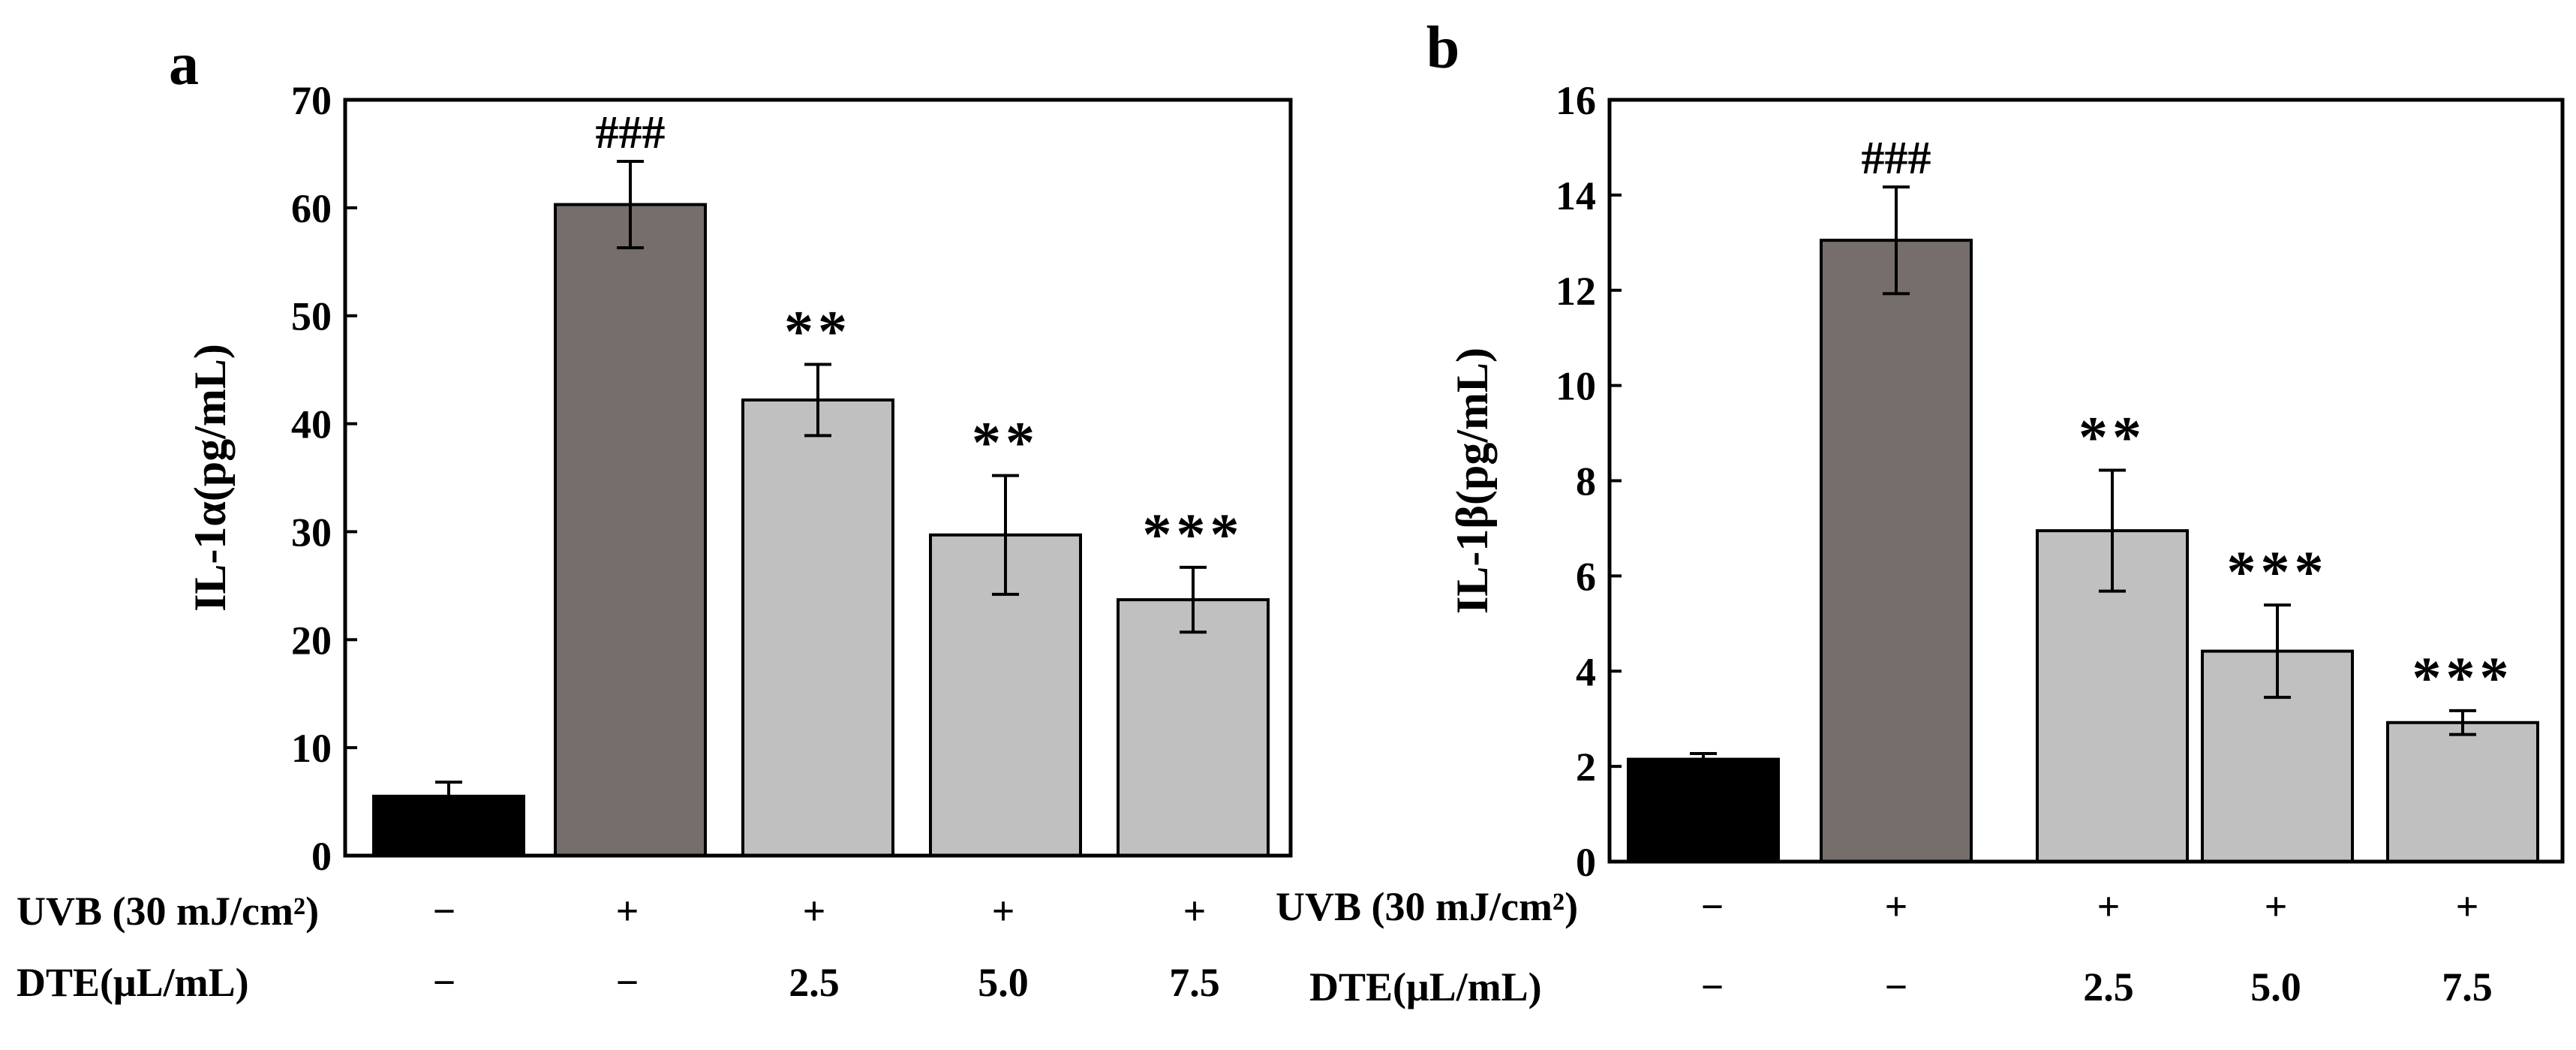  Describe the element at coordinates (210, 478) in the screenshot. I see `y-axis-label-a: IL-1α(pg/mL)` at that location.